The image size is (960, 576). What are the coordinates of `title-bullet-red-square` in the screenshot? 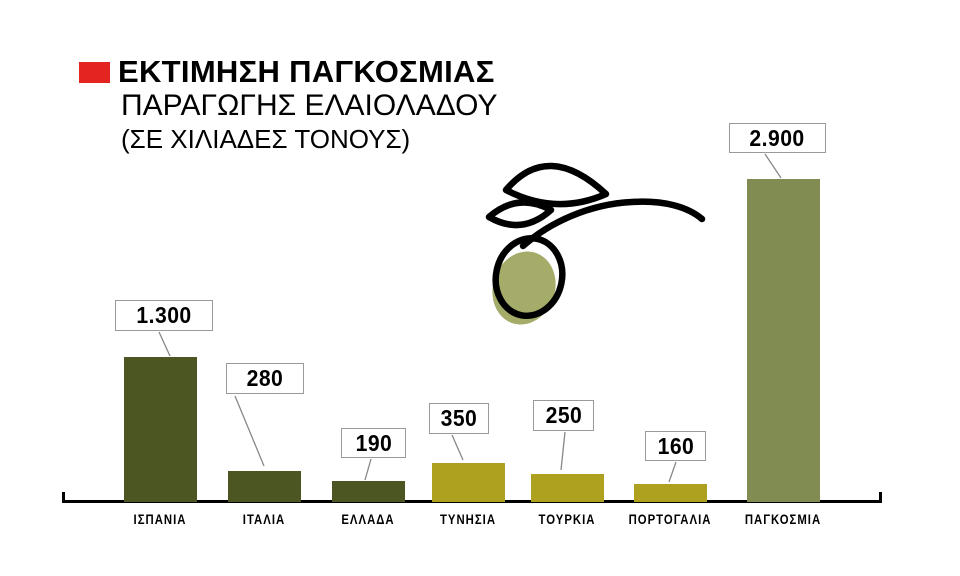 It's located at (94, 72).